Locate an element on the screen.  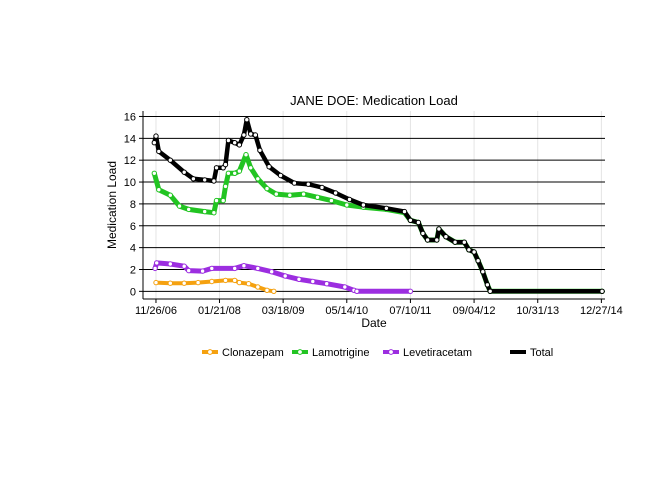
x-tick-label: 11/26/06 is located at coordinates (156, 311).